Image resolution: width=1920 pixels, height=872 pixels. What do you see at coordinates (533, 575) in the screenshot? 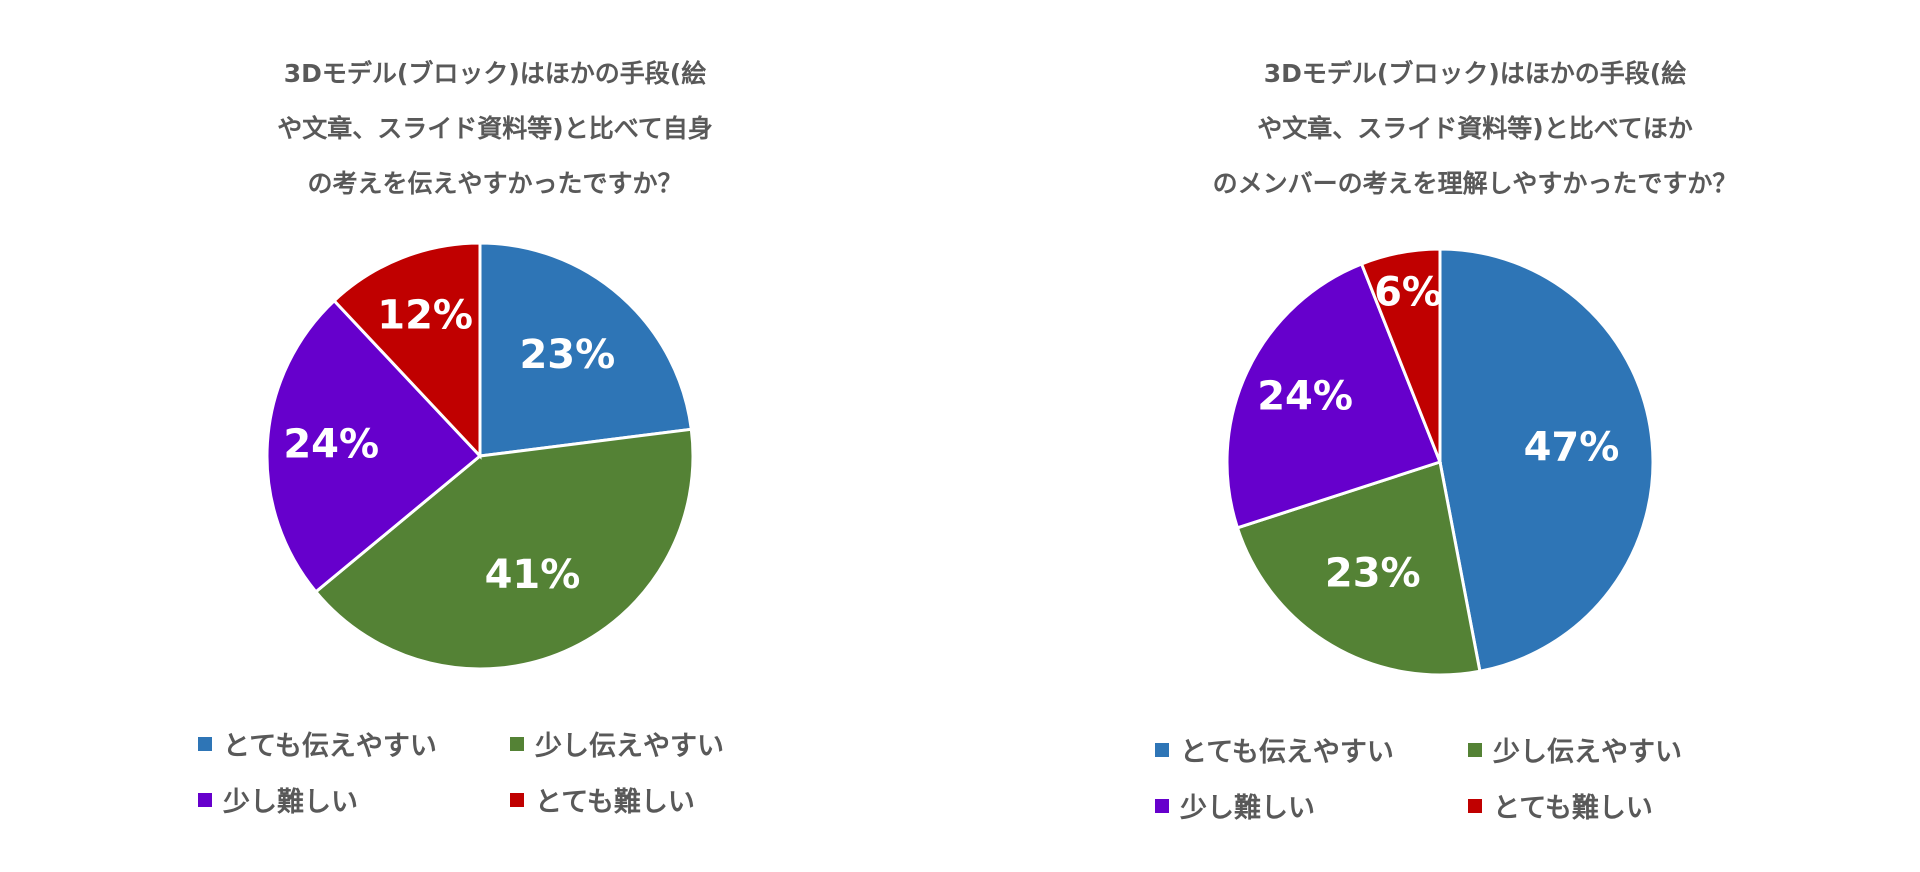
I see `data-label: 41%` at bounding box center [533, 575].